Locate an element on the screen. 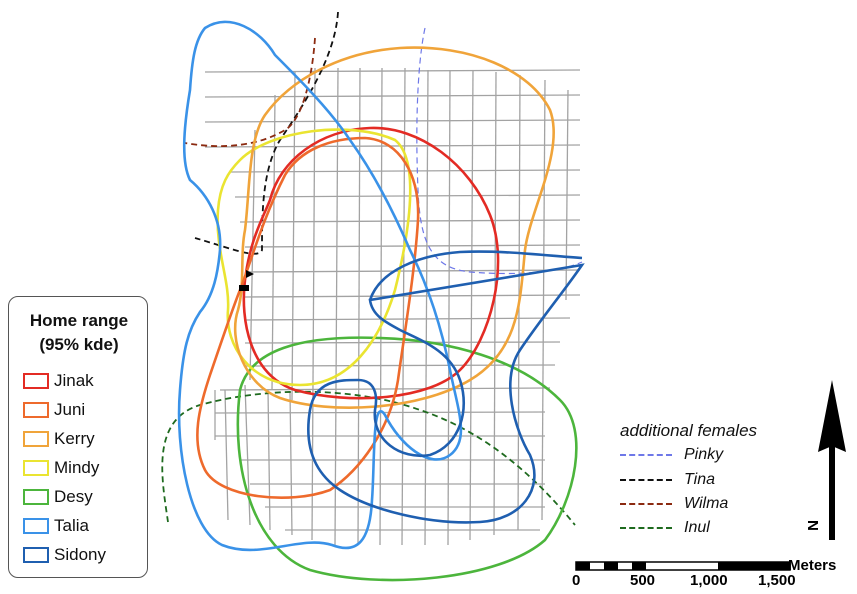 Image resolution: width=857 pixels, height=594 pixels. legend-label: Kerry is located at coordinates (74, 439).